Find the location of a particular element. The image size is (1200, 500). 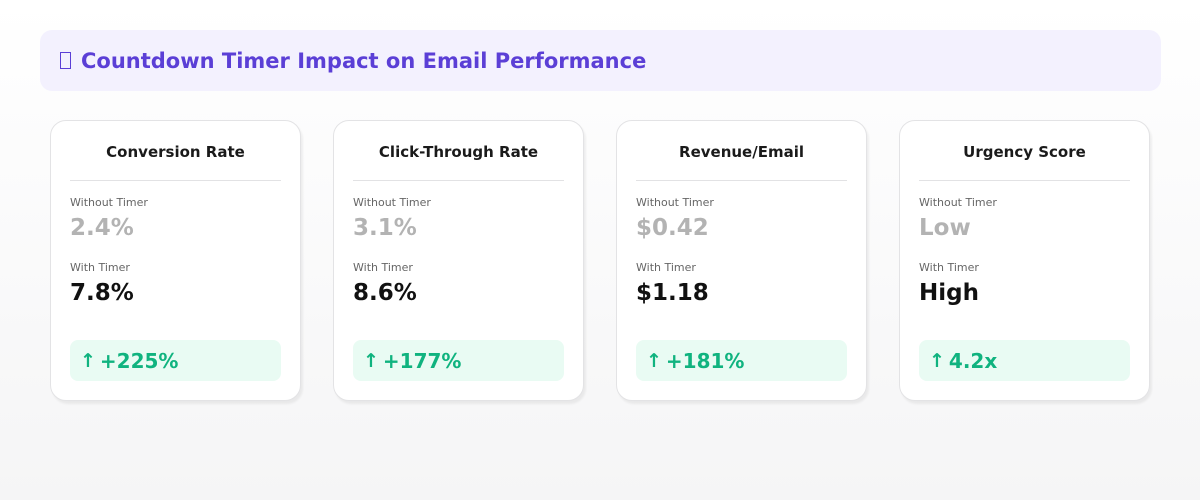

improvement-badge: ↑ +225% is located at coordinates (175, 360).